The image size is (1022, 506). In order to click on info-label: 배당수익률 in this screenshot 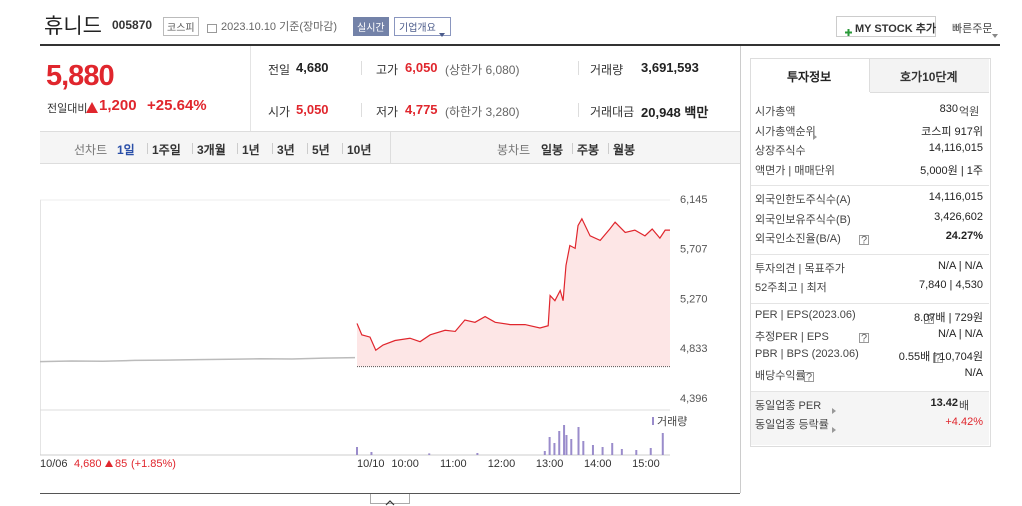, I will do `click(780, 376)`.